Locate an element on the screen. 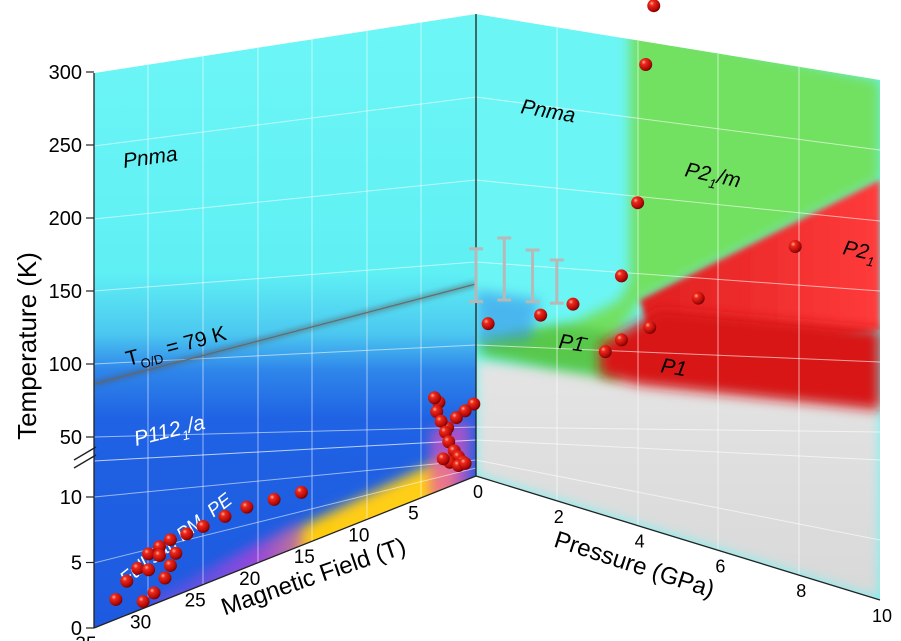 This screenshot has height=641, width=901. pressure-tick-label: 4 is located at coordinates (640, 542).